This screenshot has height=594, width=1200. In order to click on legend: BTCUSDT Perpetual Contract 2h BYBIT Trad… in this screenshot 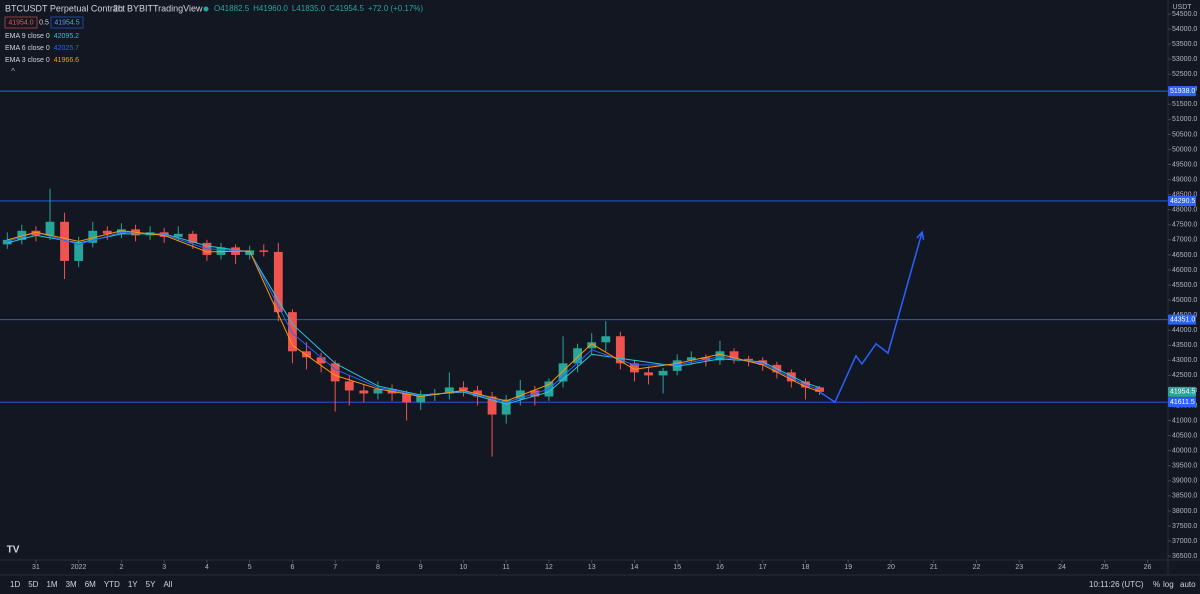, I will do `click(106, 39)`.